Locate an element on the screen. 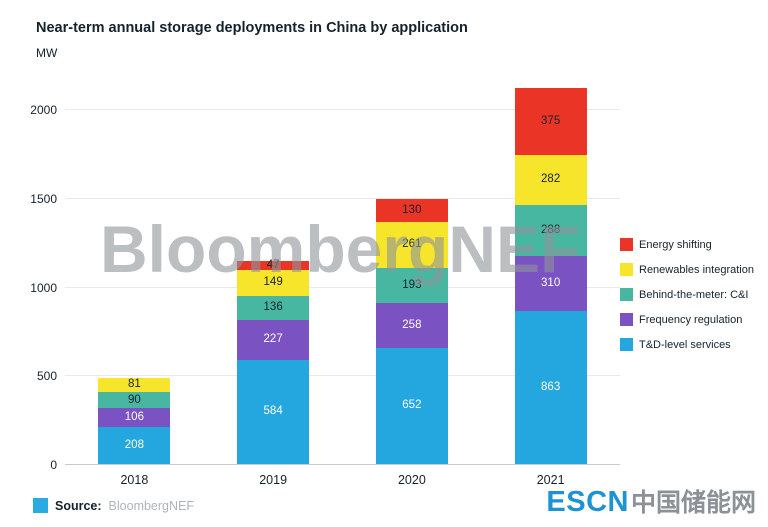 This screenshot has width=768, height=527. bar-segment: 258 is located at coordinates (411, 325).